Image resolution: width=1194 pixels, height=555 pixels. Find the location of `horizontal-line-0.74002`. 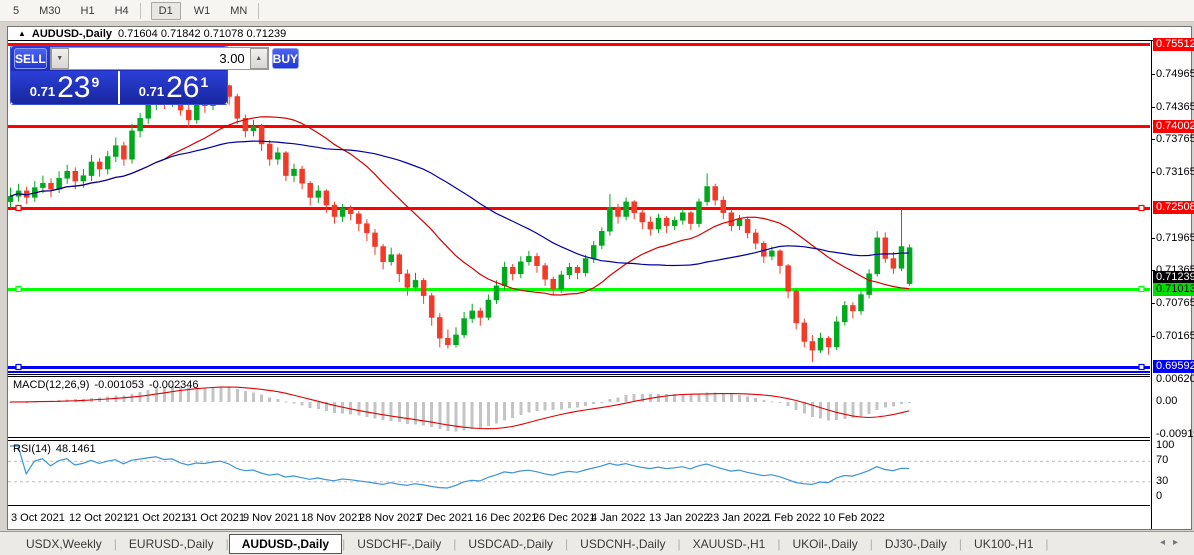

horizontal-line-0.74002 is located at coordinates (579, 126).